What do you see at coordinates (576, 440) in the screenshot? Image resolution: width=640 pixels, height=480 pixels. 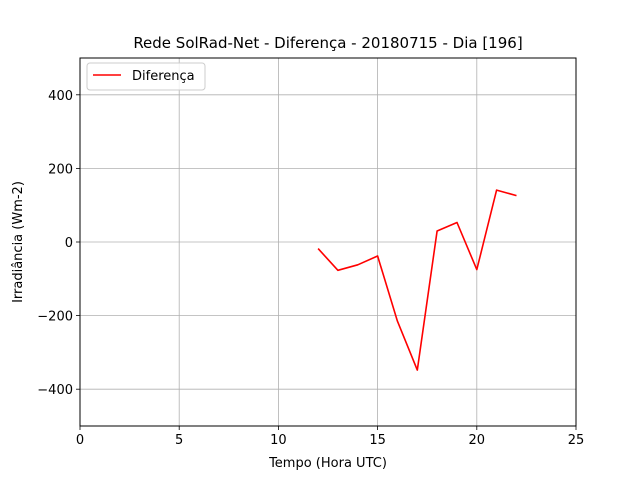 I see `x-tick-label: 25` at bounding box center [576, 440].